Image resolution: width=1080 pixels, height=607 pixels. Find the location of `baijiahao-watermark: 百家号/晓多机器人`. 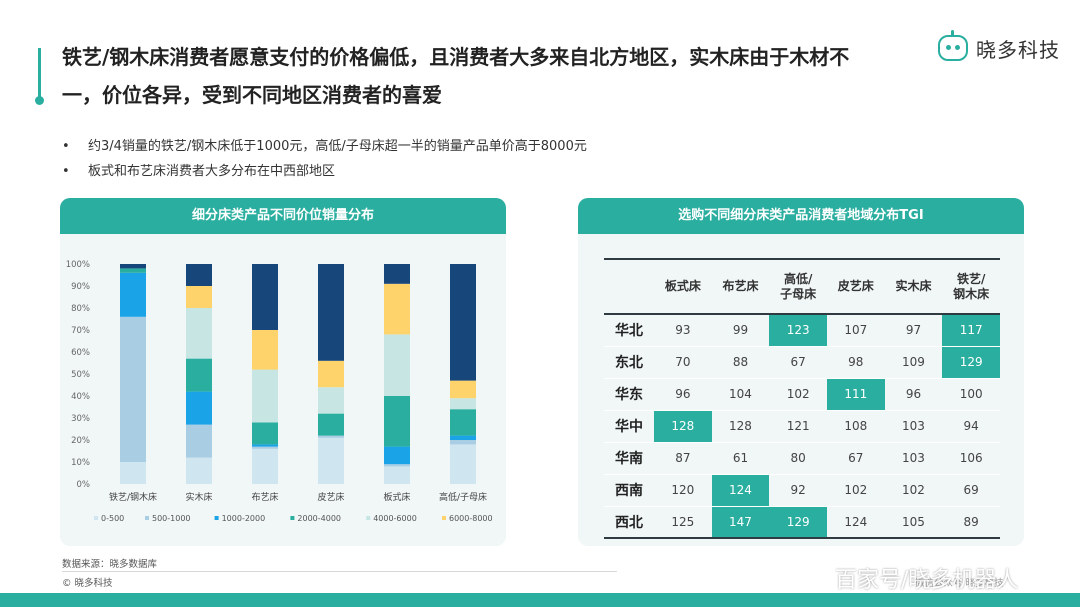

baijiahao-watermark: 百家号/晓多机器人 is located at coordinates (927, 580).